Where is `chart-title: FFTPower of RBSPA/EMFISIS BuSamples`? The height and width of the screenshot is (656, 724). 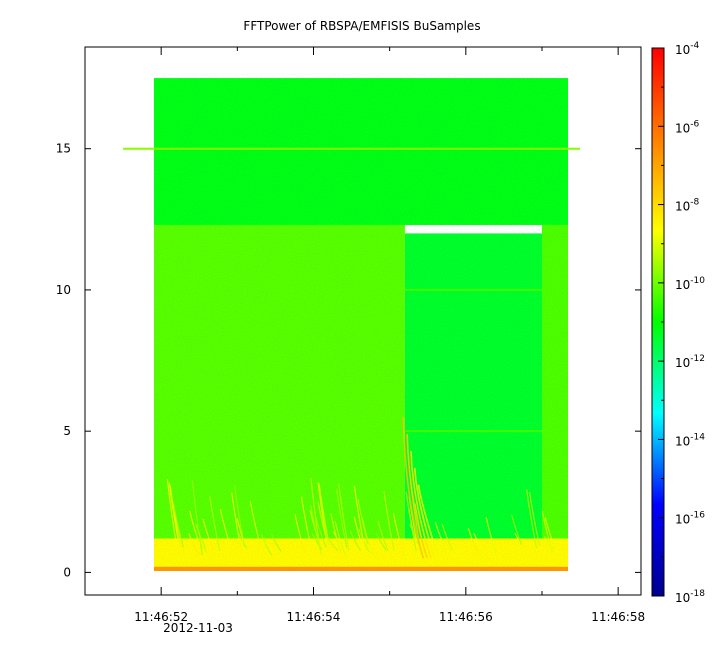 chart-title: FFTPower of RBSPA/EMFISIS BuSamples is located at coordinates (361, 26).